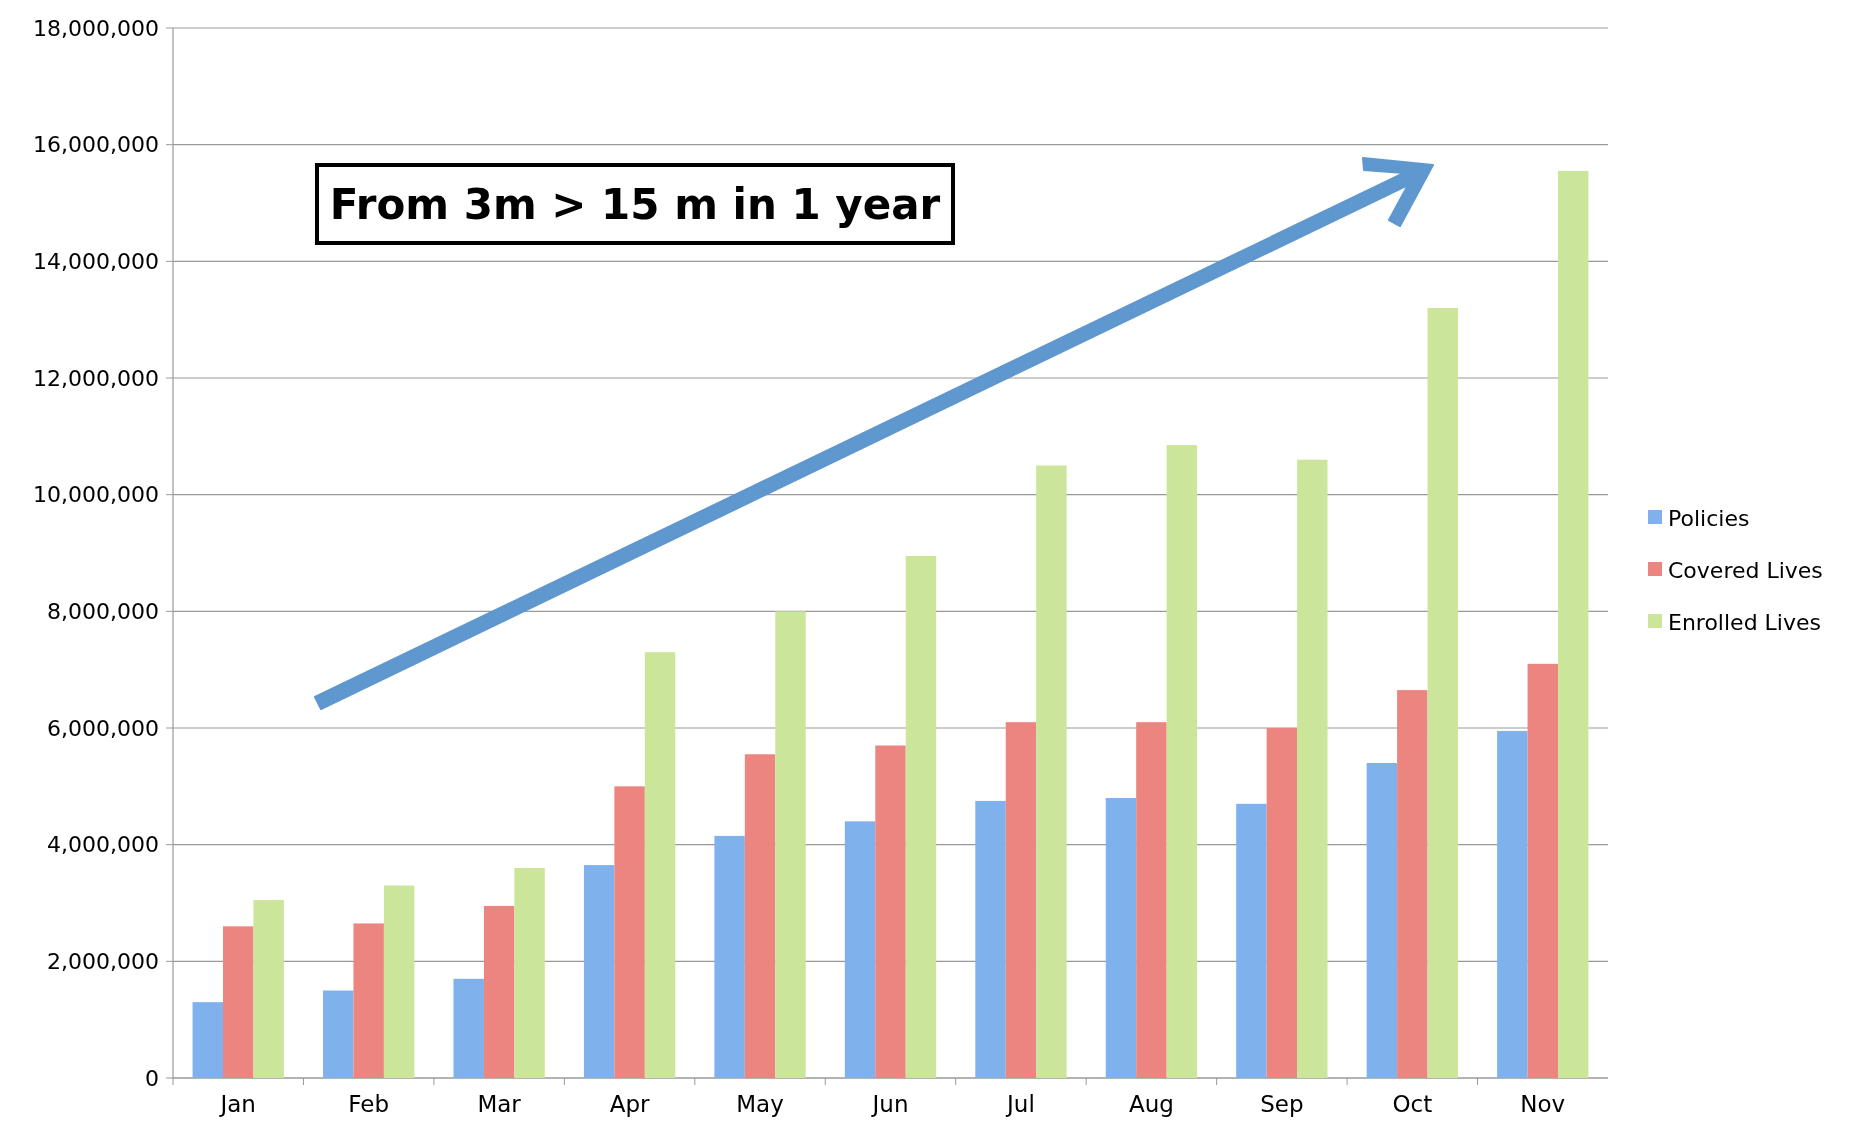  What do you see at coordinates (103, 845) in the screenshot?
I see `y-tick-label: 4,000,000` at bounding box center [103, 845].